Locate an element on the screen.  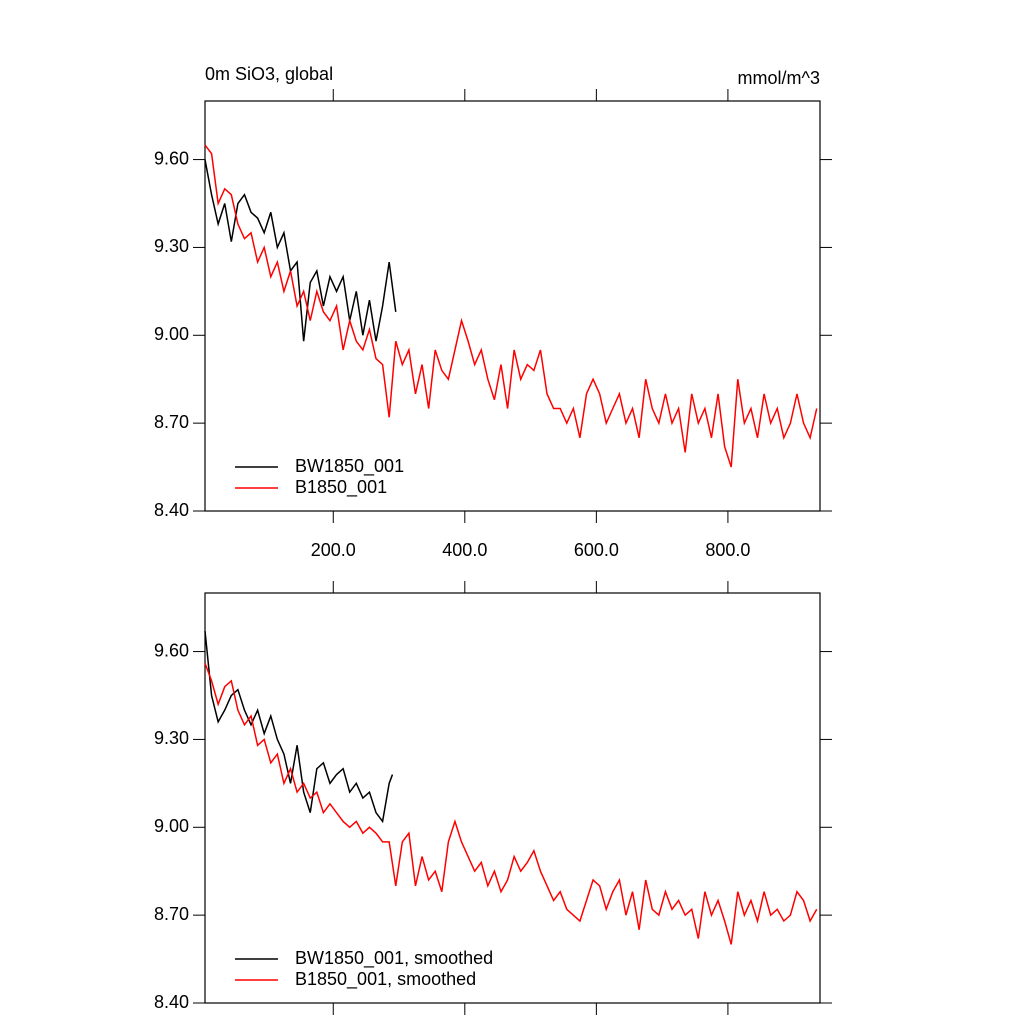
legend-label: B1850_001 is located at coordinates (341, 487).